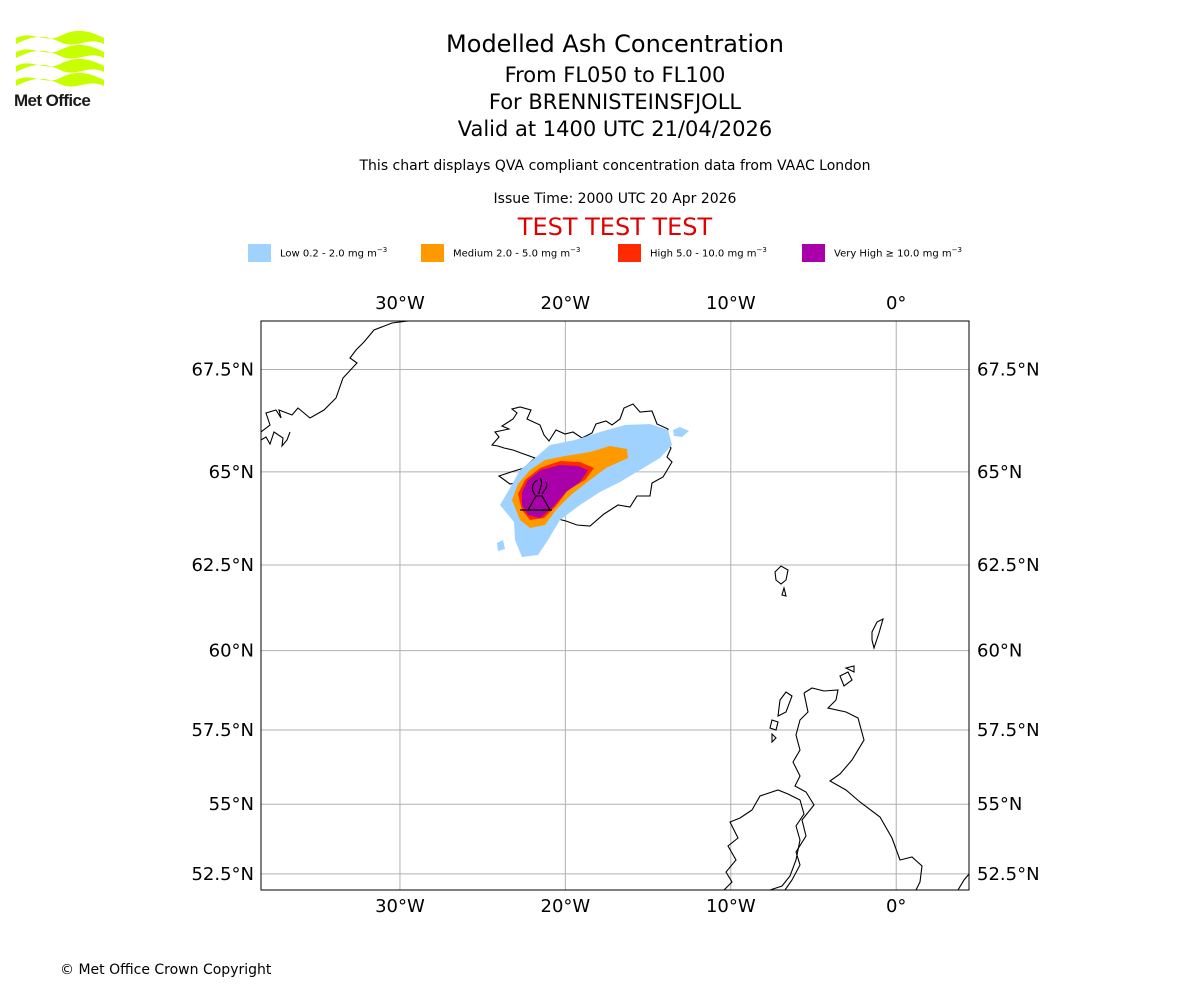 The width and height of the screenshot is (1200, 1000). Describe the element at coordinates (615, 129) in the screenshot. I see `valid-time: Valid at 1400 UTC 21/04/2026` at that location.